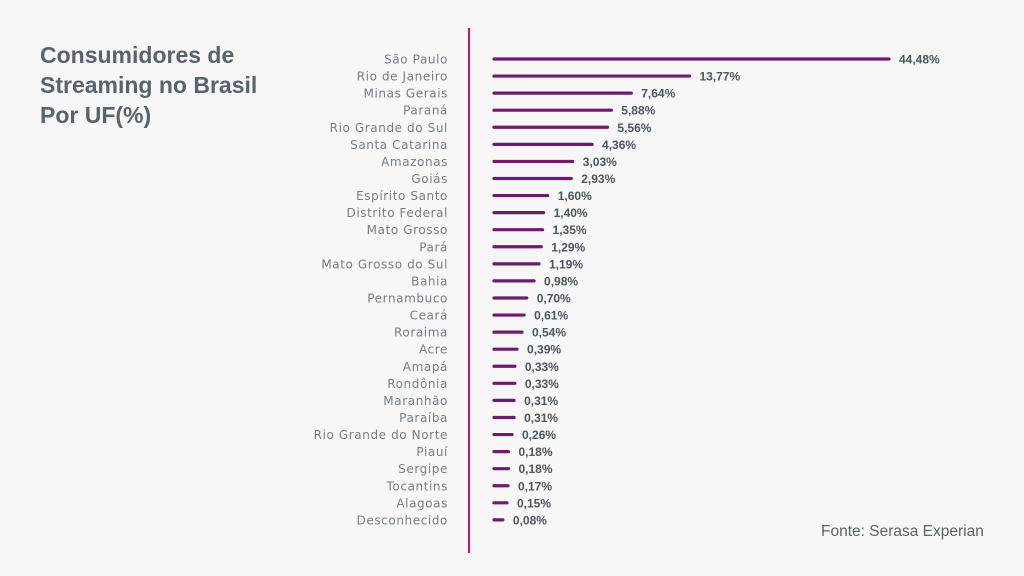 The image size is (1024, 576). Describe the element at coordinates (429, 179) in the screenshot. I see `category-label: Goiás` at that location.